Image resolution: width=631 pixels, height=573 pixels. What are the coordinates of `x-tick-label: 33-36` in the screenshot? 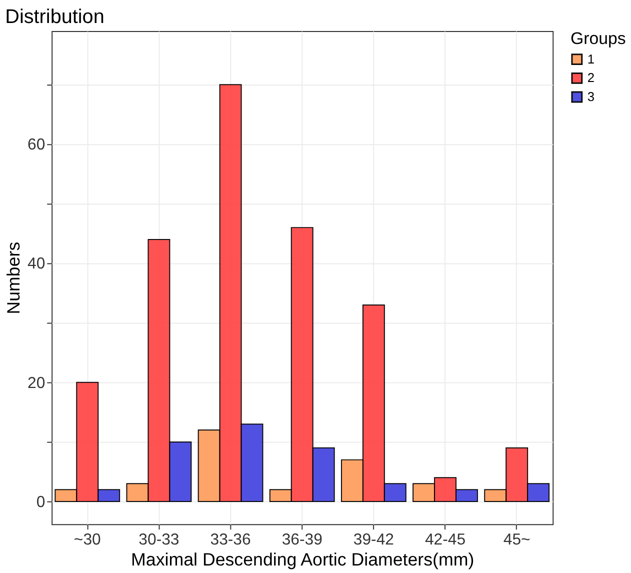 It's located at (230, 539).